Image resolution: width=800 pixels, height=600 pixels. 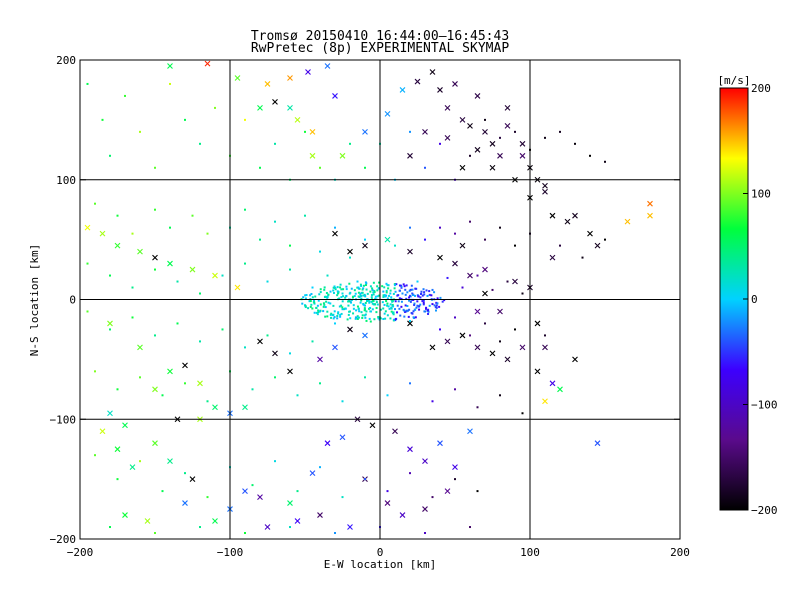 I want to click on y-axis-label: N-S location [km], so click(x=34, y=300).